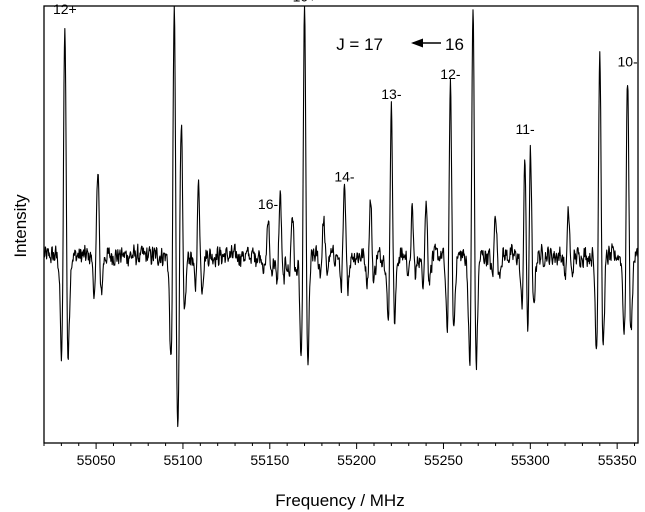  I want to click on x-tick-label: 55250, so click(443, 460).